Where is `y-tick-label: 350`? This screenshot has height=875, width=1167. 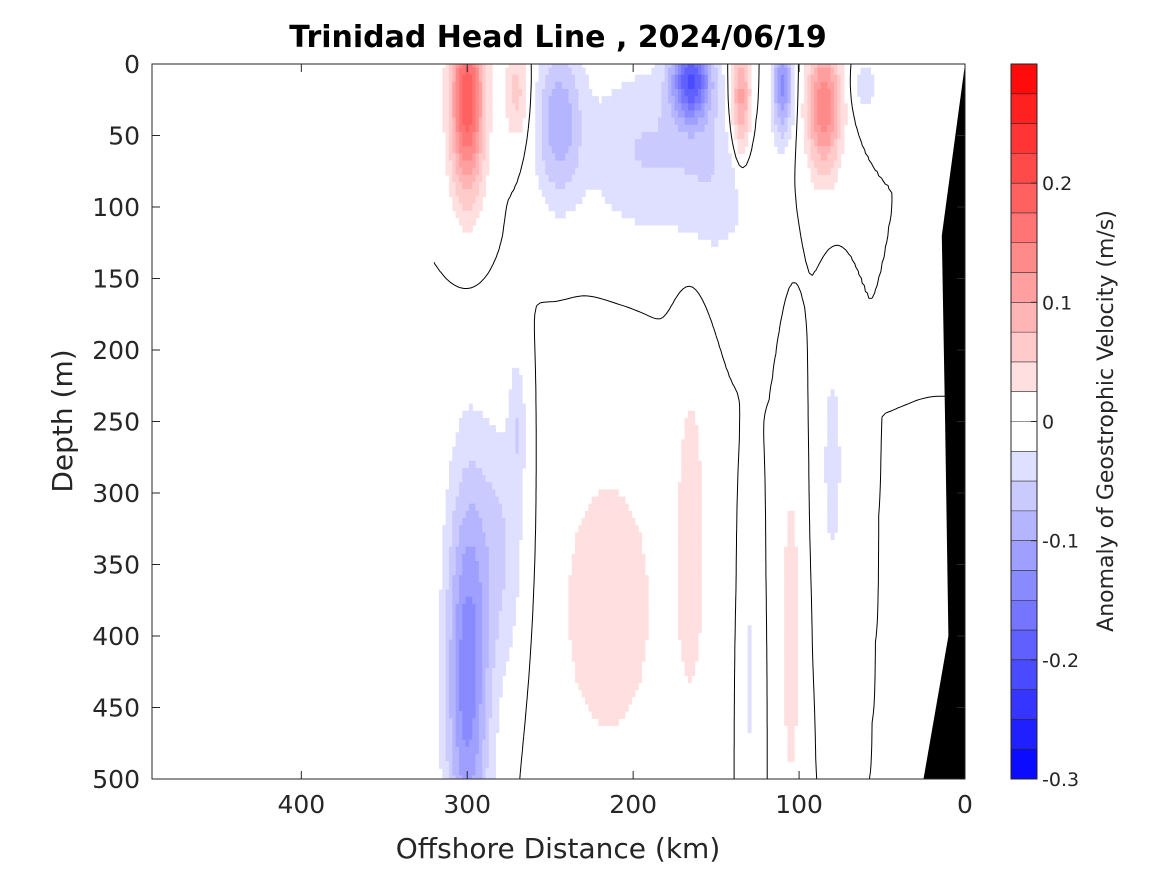 y-tick-label: 350 is located at coordinates (116, 565).